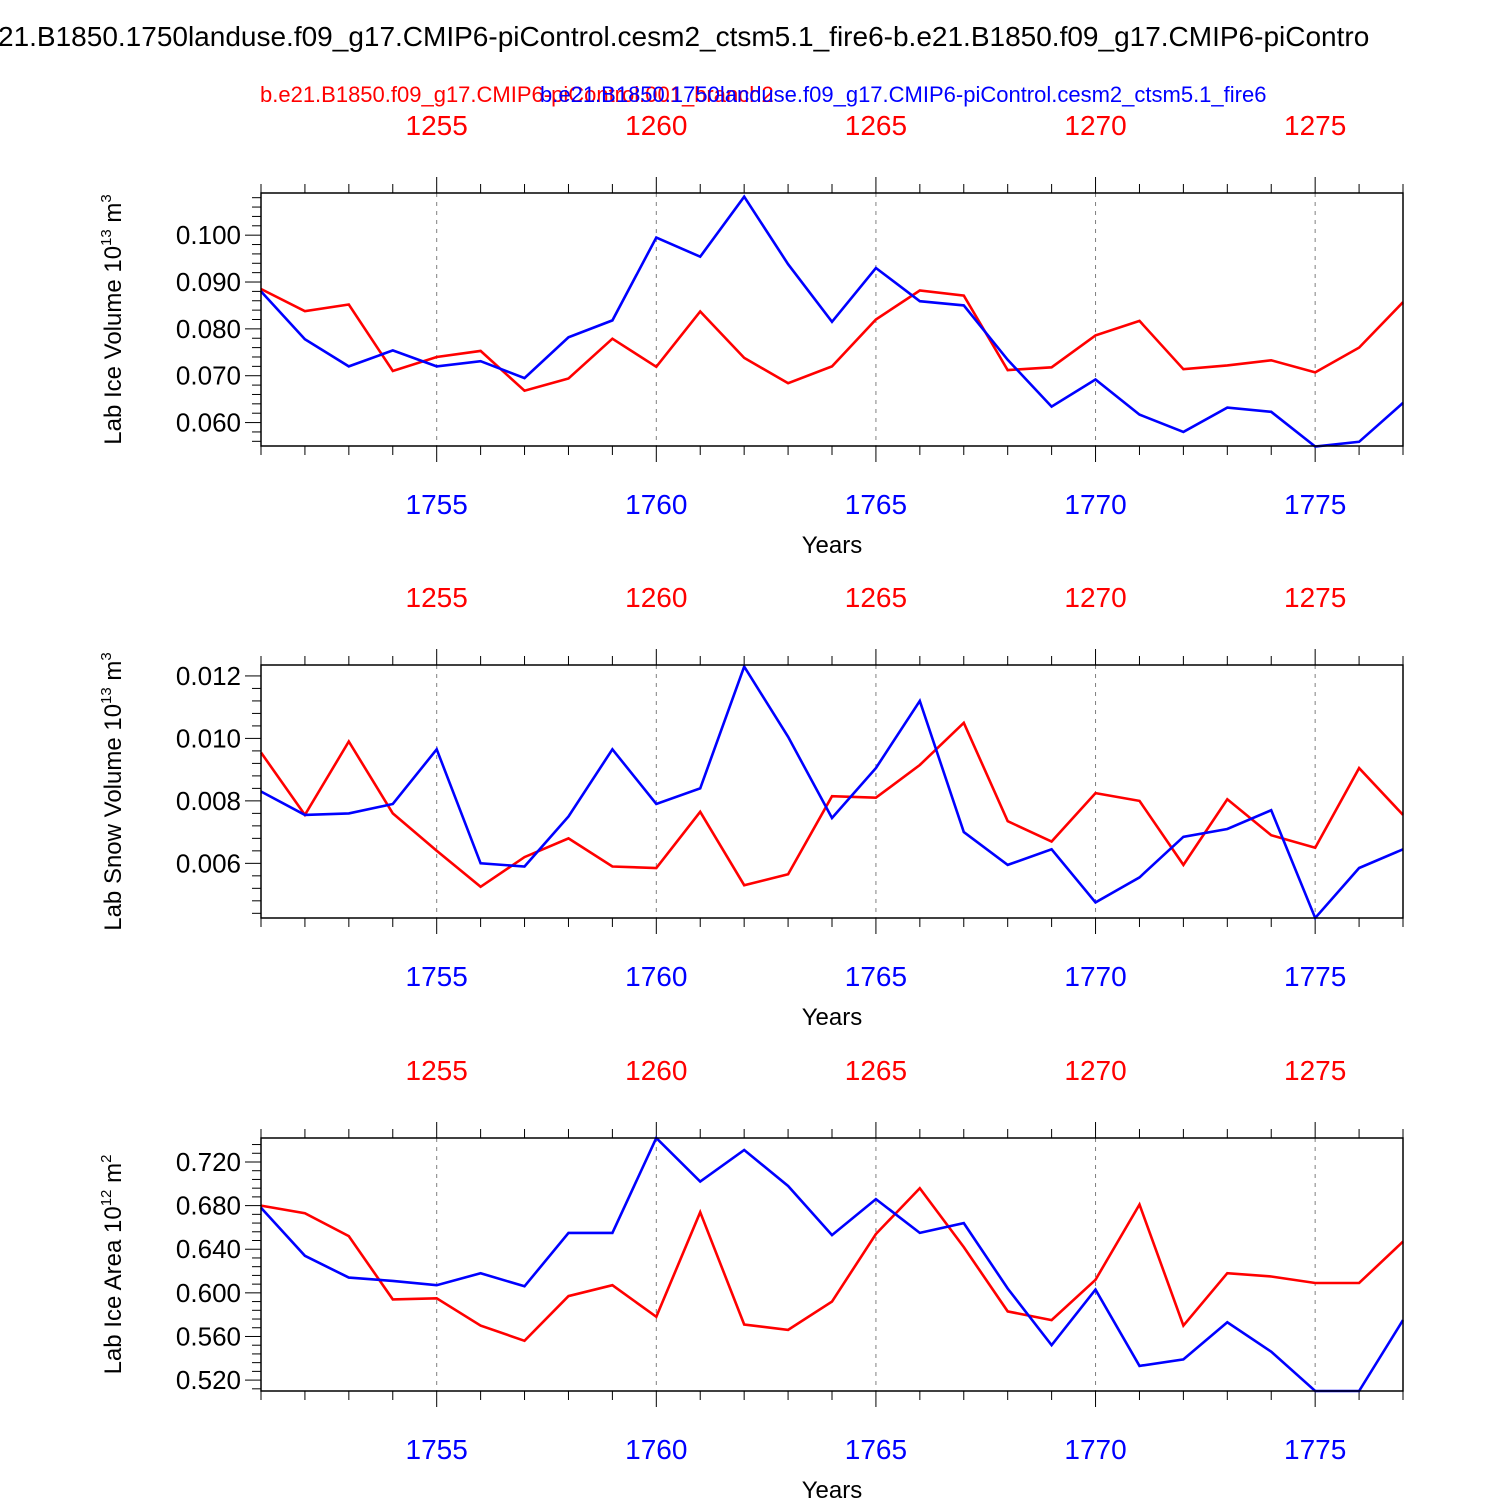  I want to click on y-tick-label: 0.008, so click(208, 801).